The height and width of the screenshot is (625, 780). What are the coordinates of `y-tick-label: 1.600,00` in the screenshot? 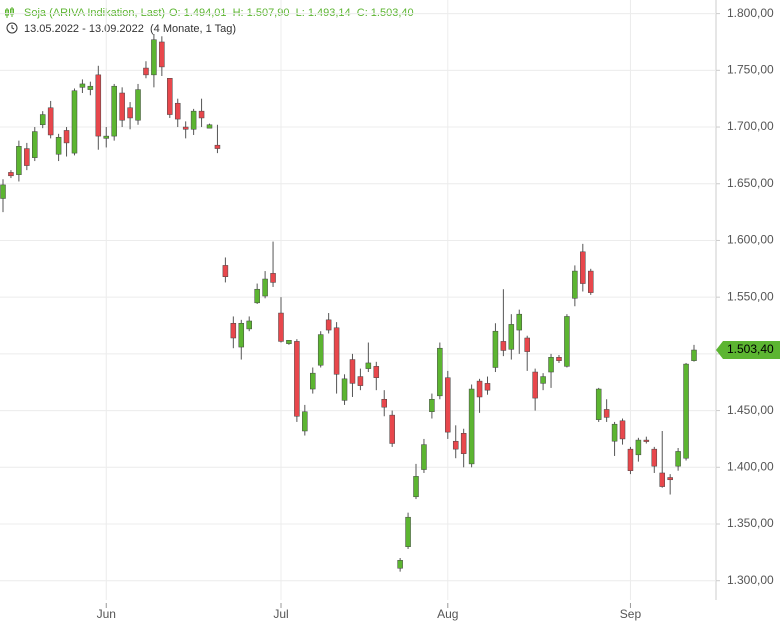 It's located at (750, 240).